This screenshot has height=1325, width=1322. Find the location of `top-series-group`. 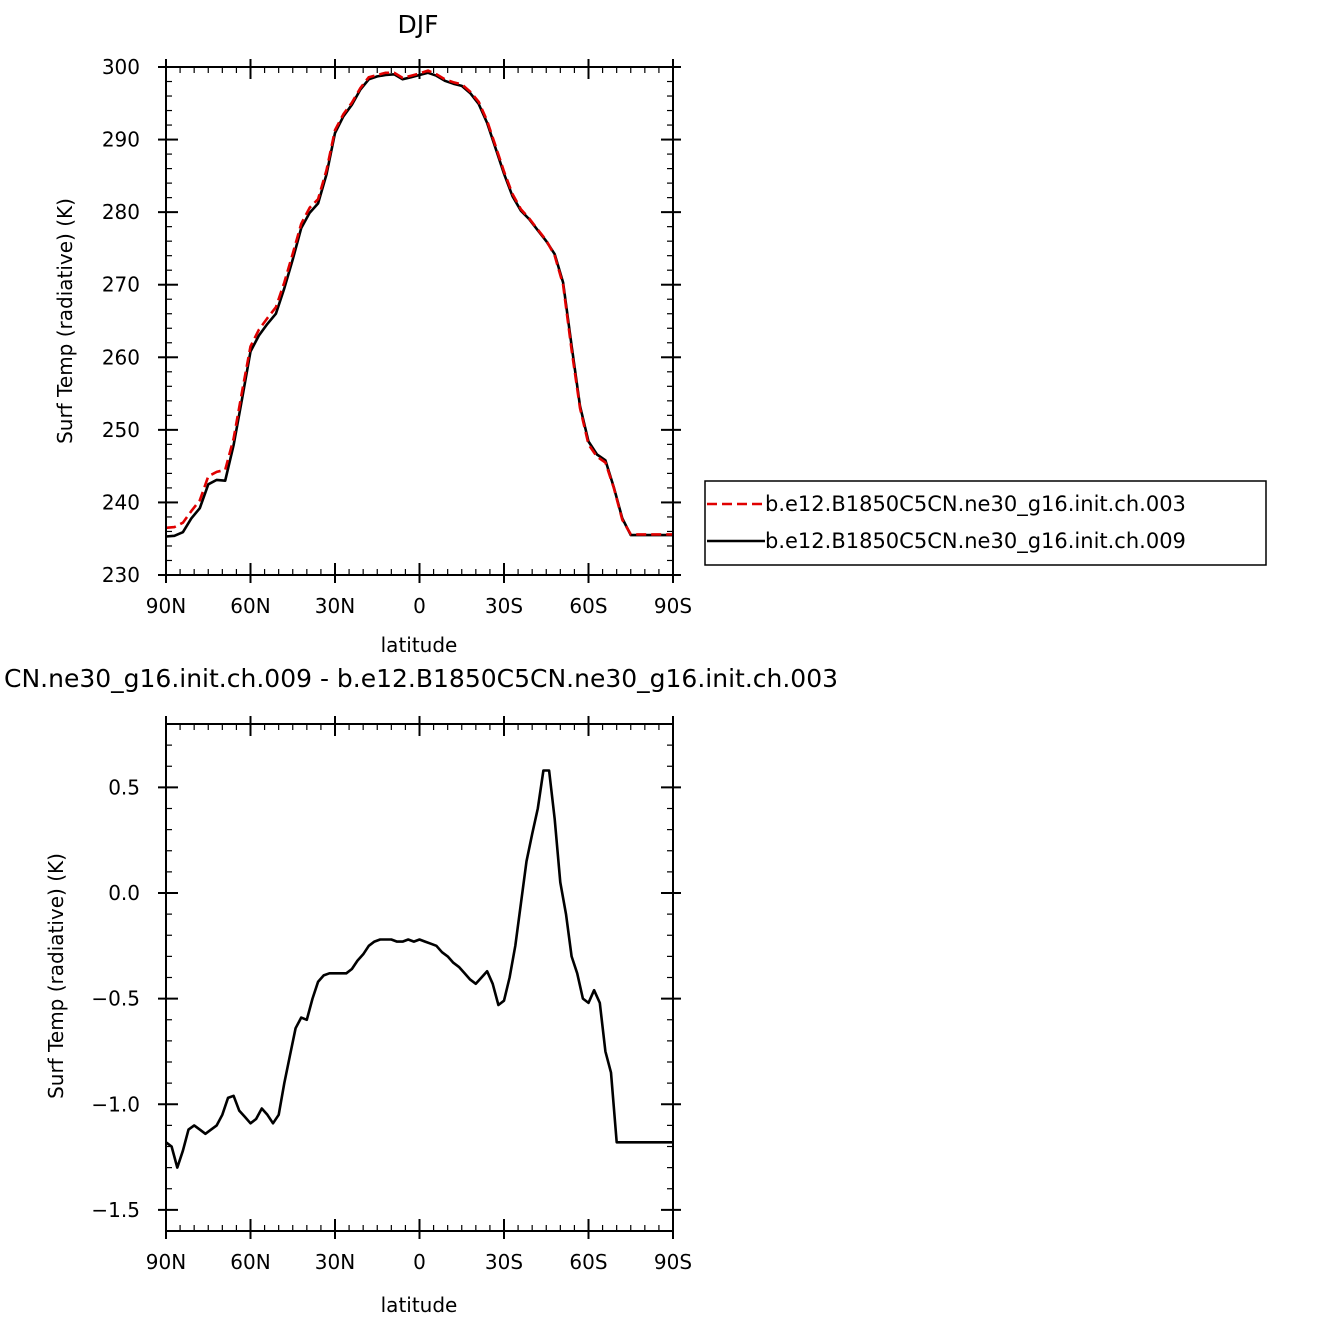

top-series-group is located at coordinates (419, 303).